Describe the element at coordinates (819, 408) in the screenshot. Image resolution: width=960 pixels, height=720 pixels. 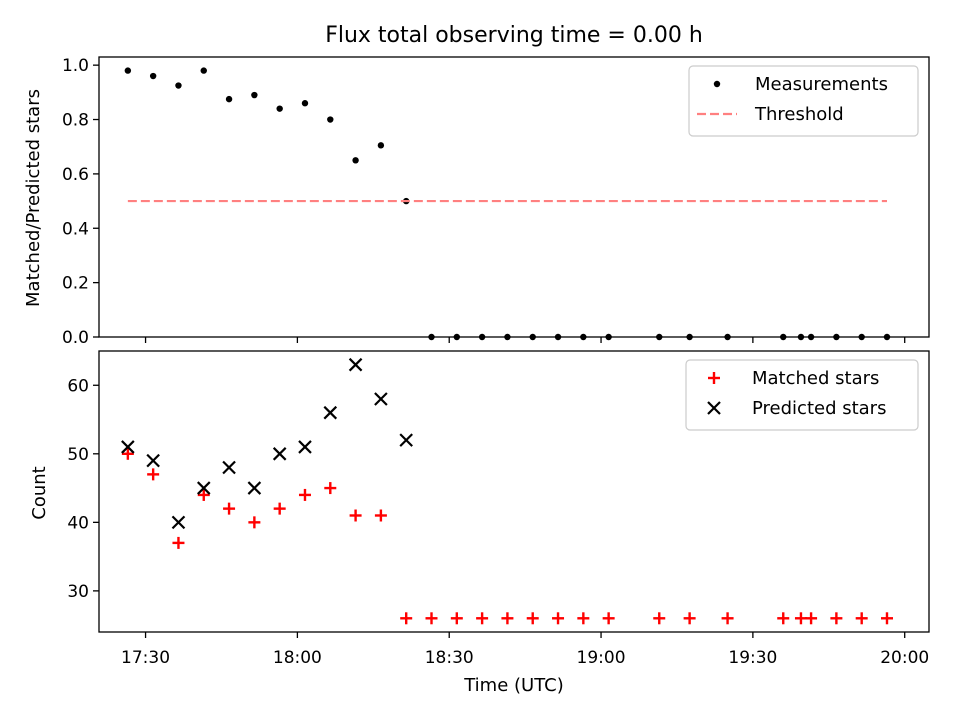
I see `legend-label: Predicted stars` at that location.